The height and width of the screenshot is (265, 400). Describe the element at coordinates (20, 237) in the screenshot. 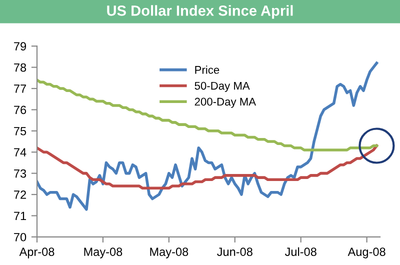

I see `y-tick-label: 70` at that location.